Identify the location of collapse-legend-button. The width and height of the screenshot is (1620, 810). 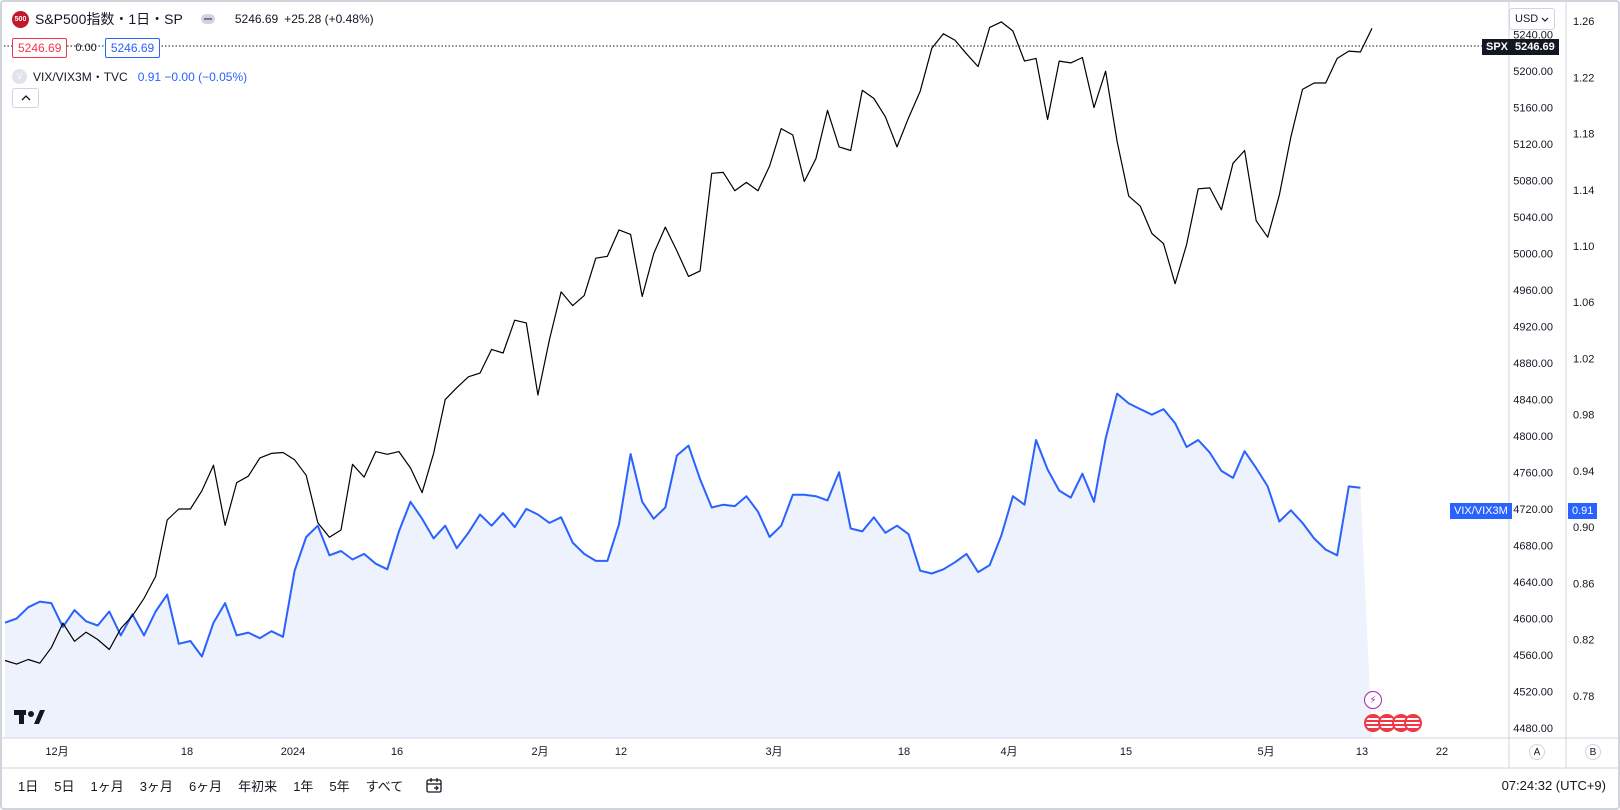
(25, 98).